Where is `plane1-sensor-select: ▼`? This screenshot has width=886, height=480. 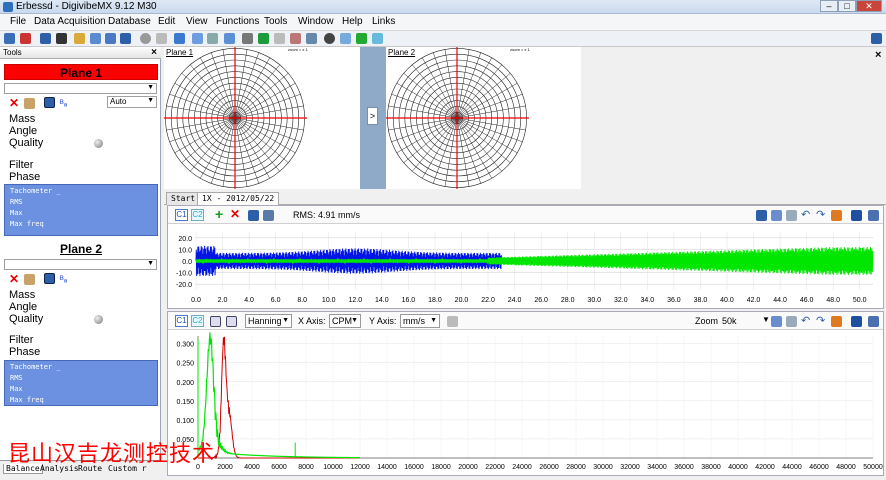
plane1-sensor-select: ▼ is located at coordinates (80, 88).